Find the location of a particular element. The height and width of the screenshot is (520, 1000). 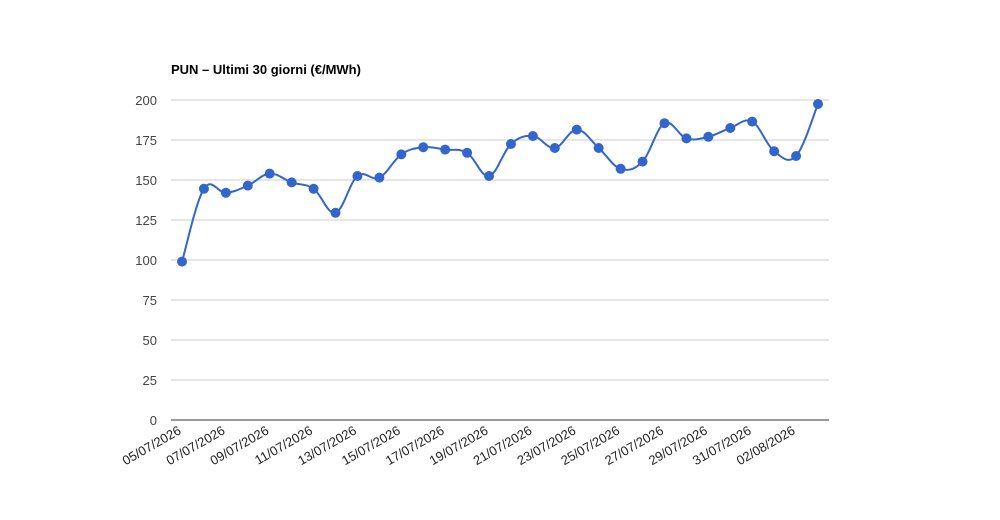

y-tick-label: 0 is located at coordinates (153, 420).